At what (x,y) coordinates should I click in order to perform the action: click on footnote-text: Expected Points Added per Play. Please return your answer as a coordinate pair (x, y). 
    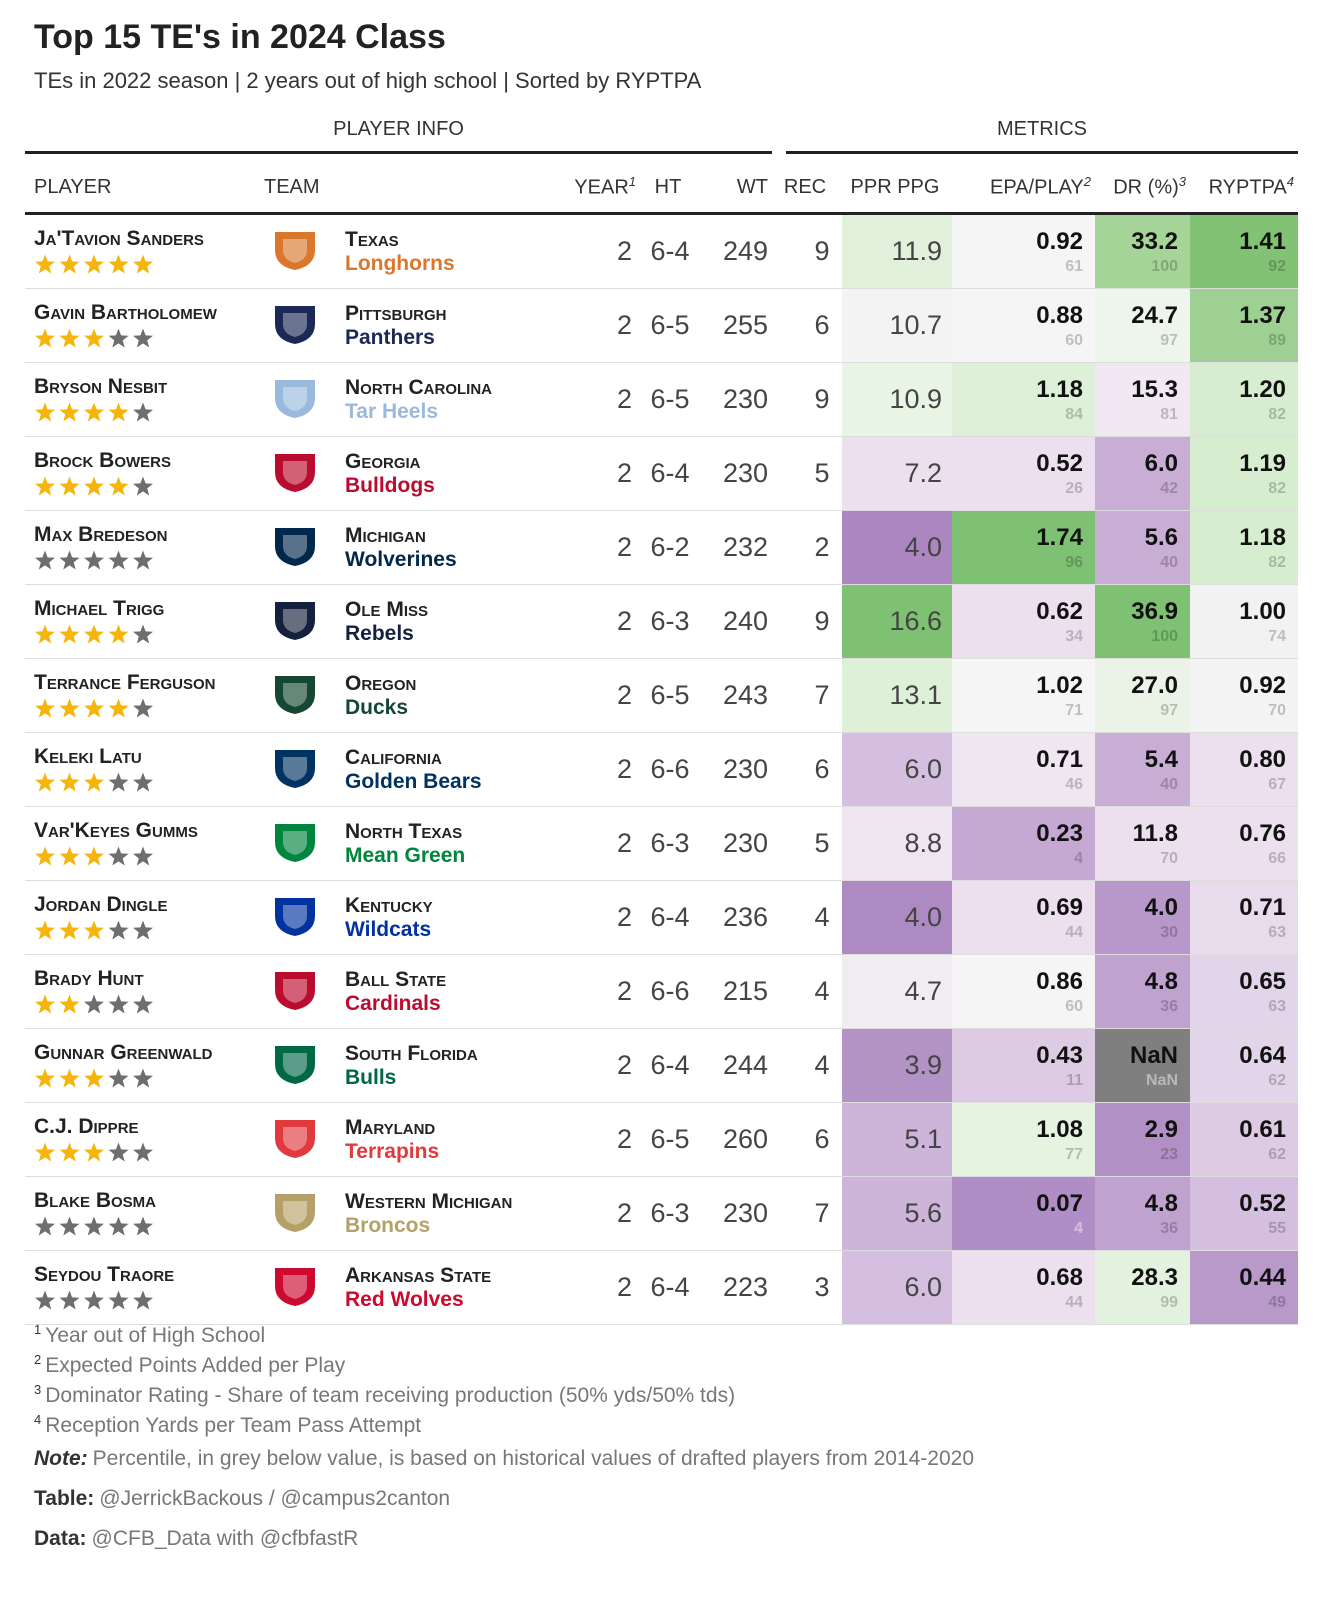
    Looking at the image, I should click on (195, 1365).